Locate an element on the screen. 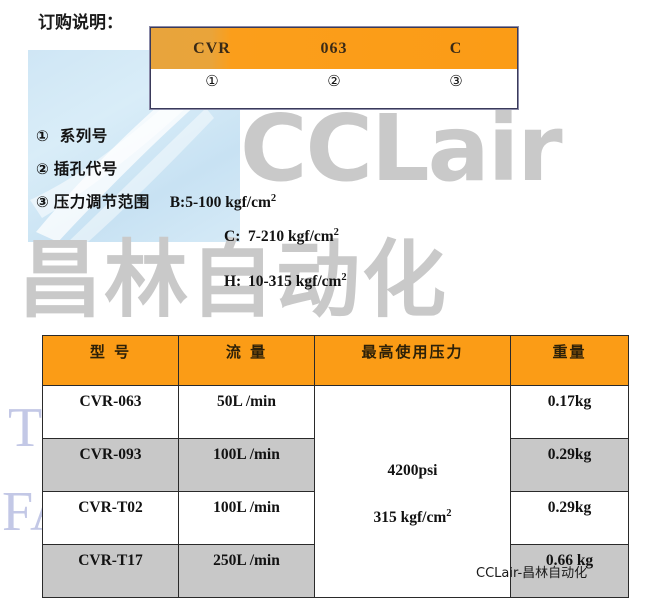 Image resolution: width=650 pixels, height=598 pixels. pressure-range-b-key: B: is located at coordinates (177, 202).